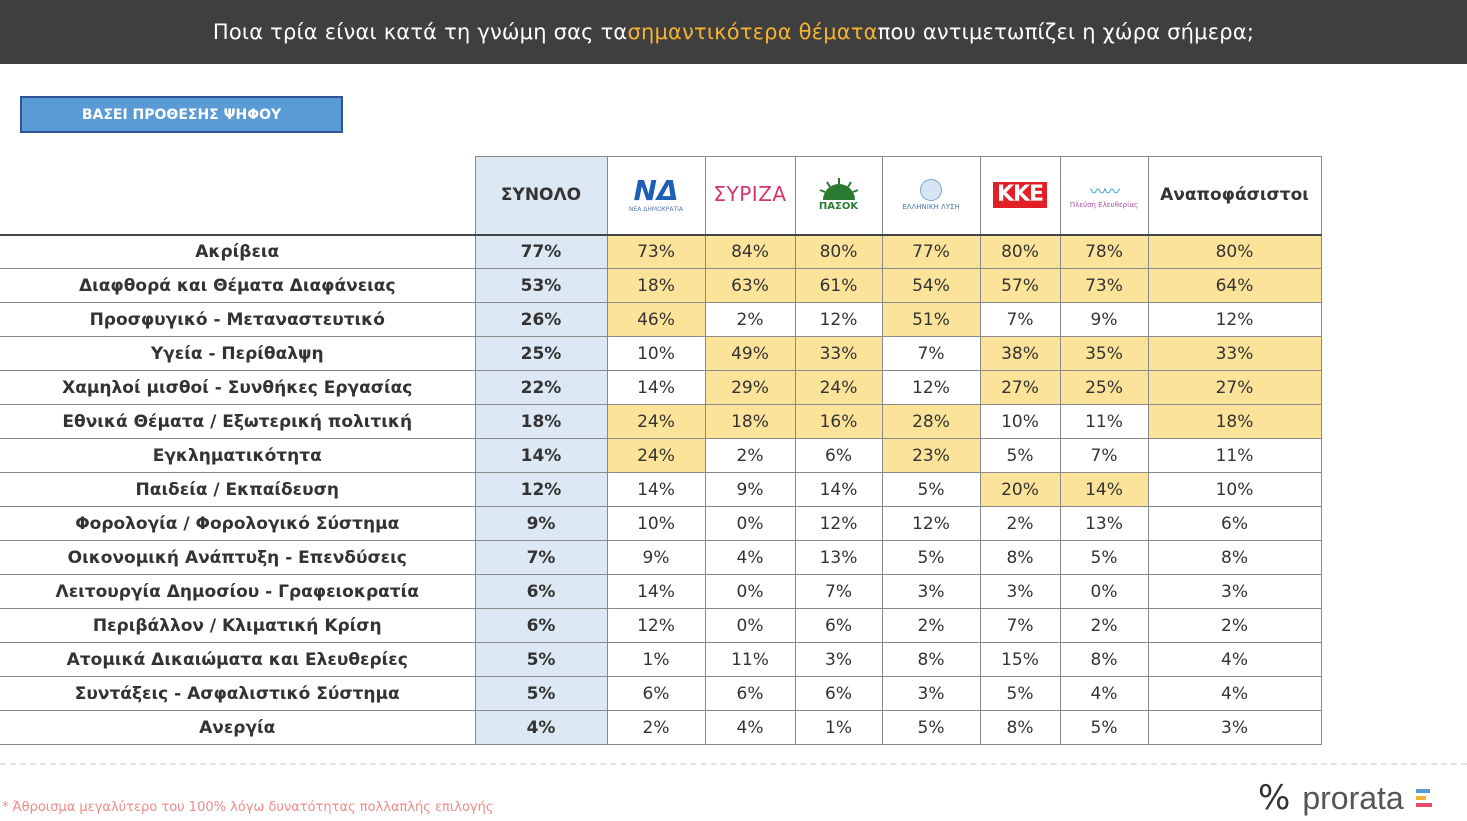  I want to click on total-cell: 77%, so click(541, 251).